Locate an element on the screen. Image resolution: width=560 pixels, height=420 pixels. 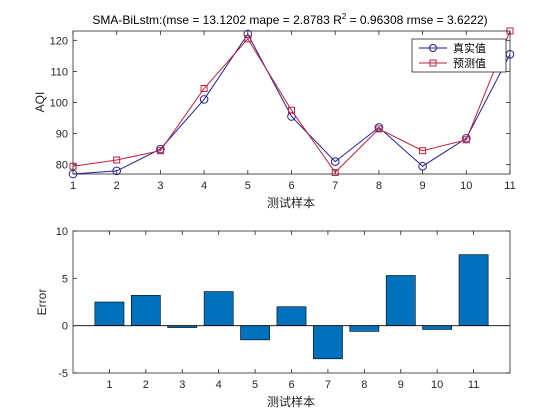
y-tick-label: 5 is located at coordinates (65, 279).